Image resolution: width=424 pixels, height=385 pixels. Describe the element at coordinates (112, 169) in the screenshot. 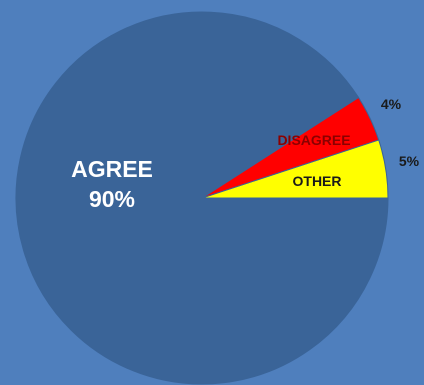

I see `slice-label-agree: AGREE` at that location.